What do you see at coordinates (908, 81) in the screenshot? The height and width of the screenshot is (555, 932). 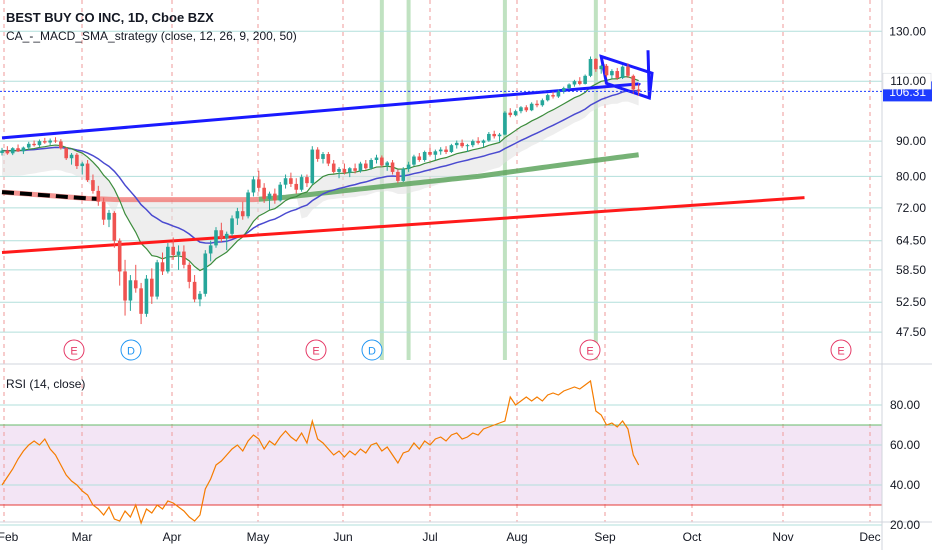 I see `price-110-label: 110.00` at bounding box center [908, 81].